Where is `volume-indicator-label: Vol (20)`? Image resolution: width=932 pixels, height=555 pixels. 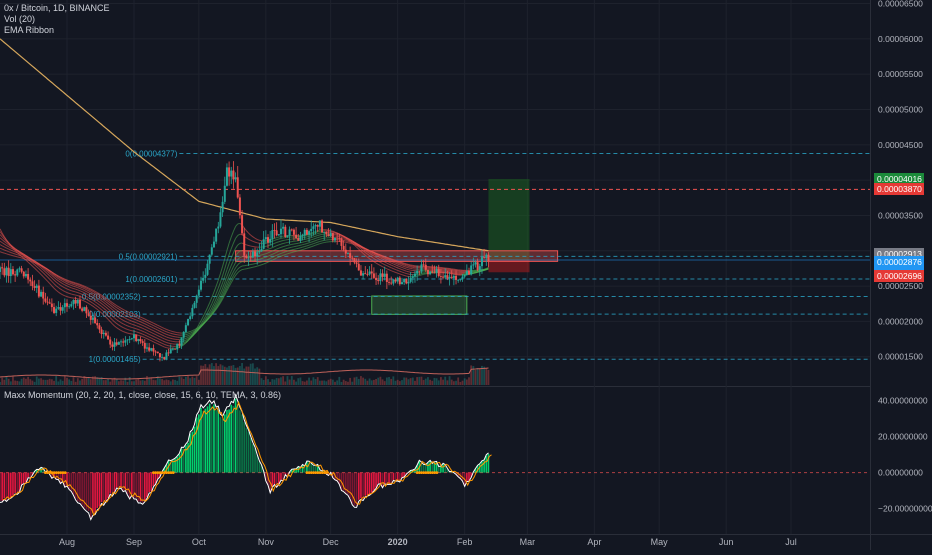 volume-indicator-label: Vol (20) is located at coordinates (57, 19).